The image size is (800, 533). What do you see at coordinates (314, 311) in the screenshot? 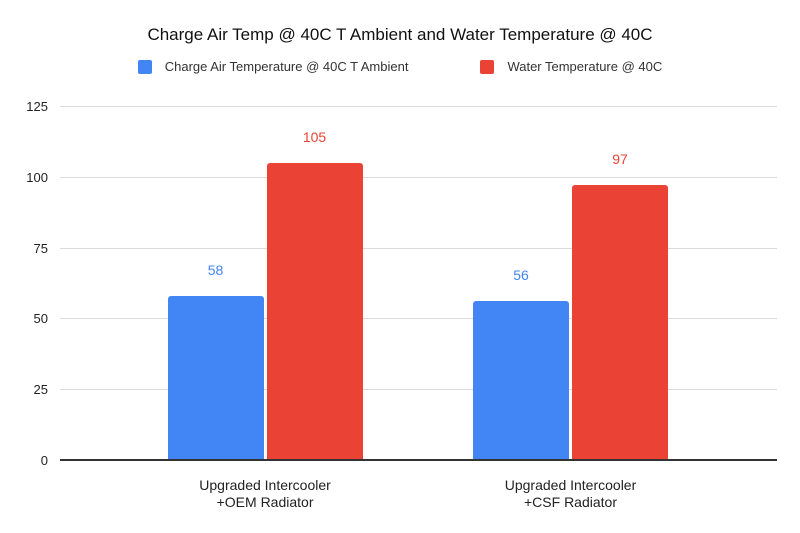
I see `bar-water-temp-group1` at bounding box center [314, 311].